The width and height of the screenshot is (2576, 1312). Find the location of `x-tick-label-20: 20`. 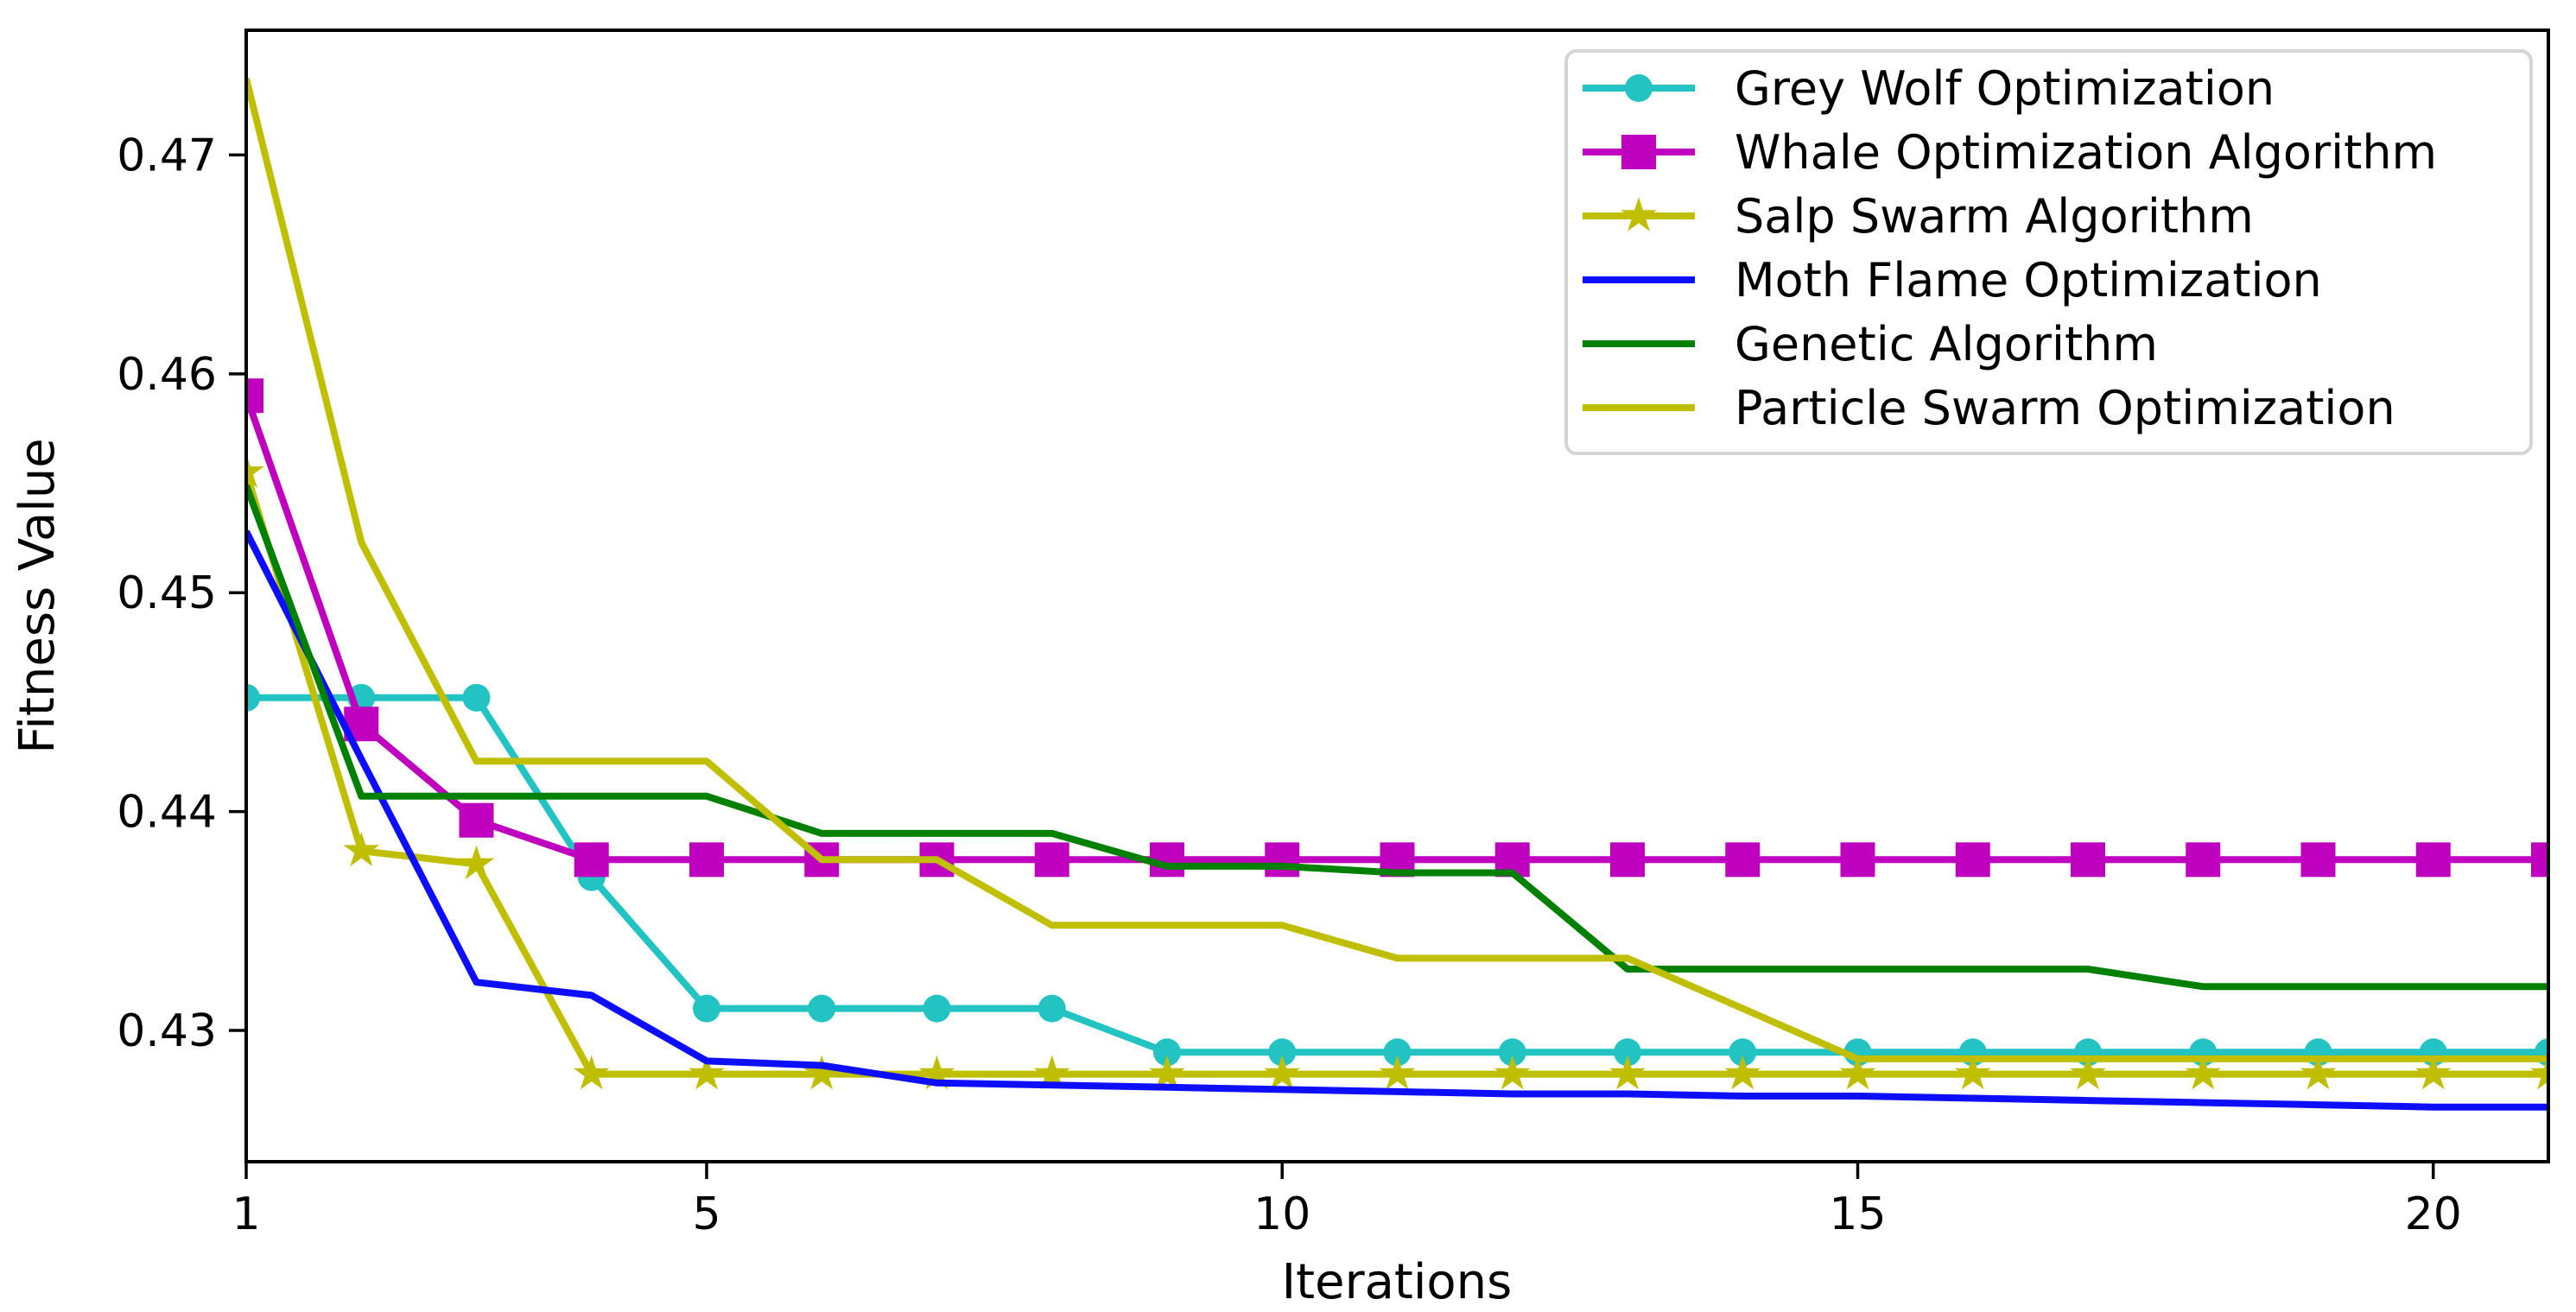

x-tick-label-20: 20 is located at coordinates (2433, 1214).